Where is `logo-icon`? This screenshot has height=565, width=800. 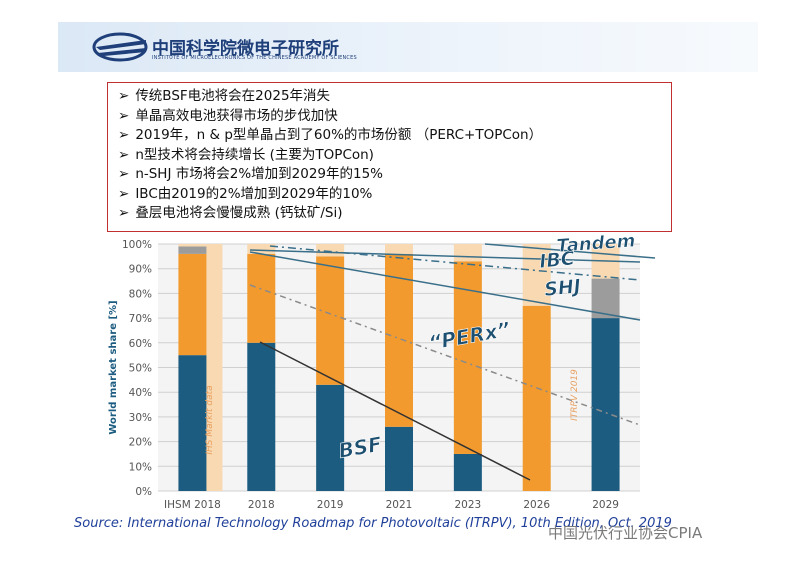
logo-icon is located at coordinates (120, 47).